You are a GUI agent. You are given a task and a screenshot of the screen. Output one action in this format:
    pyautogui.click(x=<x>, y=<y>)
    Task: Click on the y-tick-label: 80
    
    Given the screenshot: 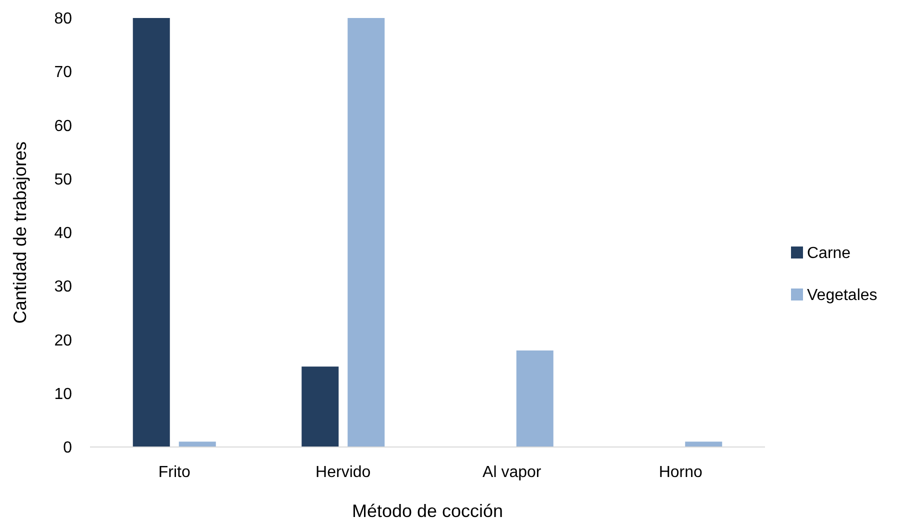 What is the action you would take?
    pyautogui.click(x=63, y=19)
    